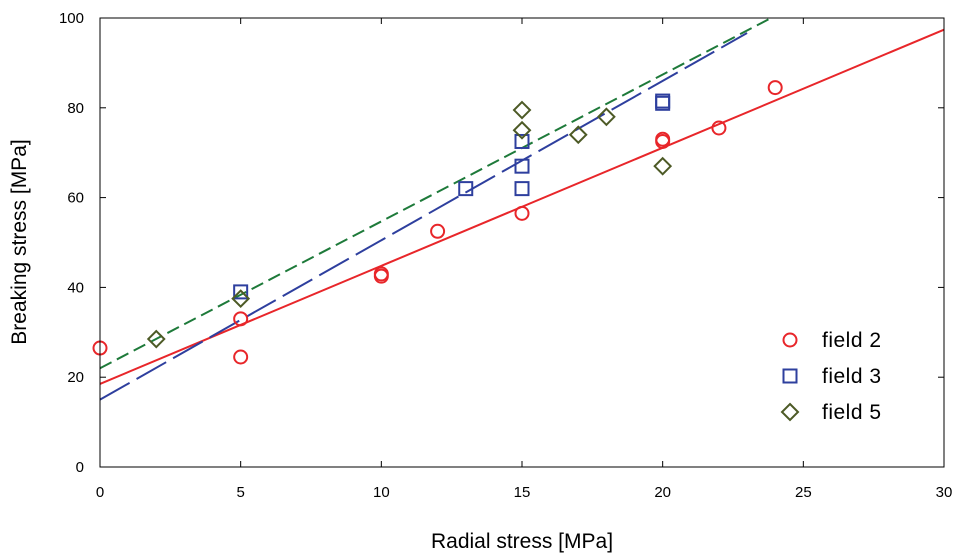 Image resolution: width=959 pixels, height=556 pixels. What do you see at coordinates (75, 377) in the screenshot?
I see `y-tick-label: 20` at bounding box center [75, 377].